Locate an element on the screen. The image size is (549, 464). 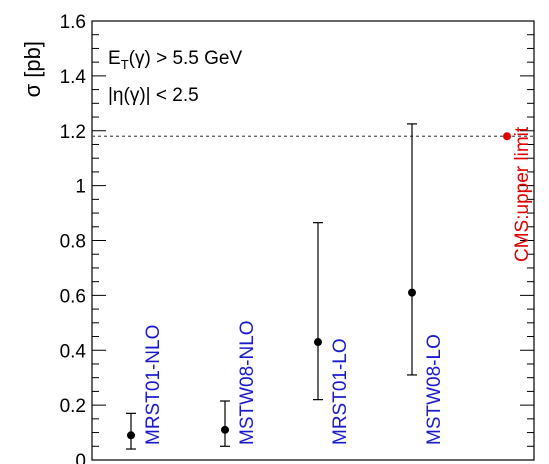
y-tick-label: 0.6 is located at coordinates (73, 296).